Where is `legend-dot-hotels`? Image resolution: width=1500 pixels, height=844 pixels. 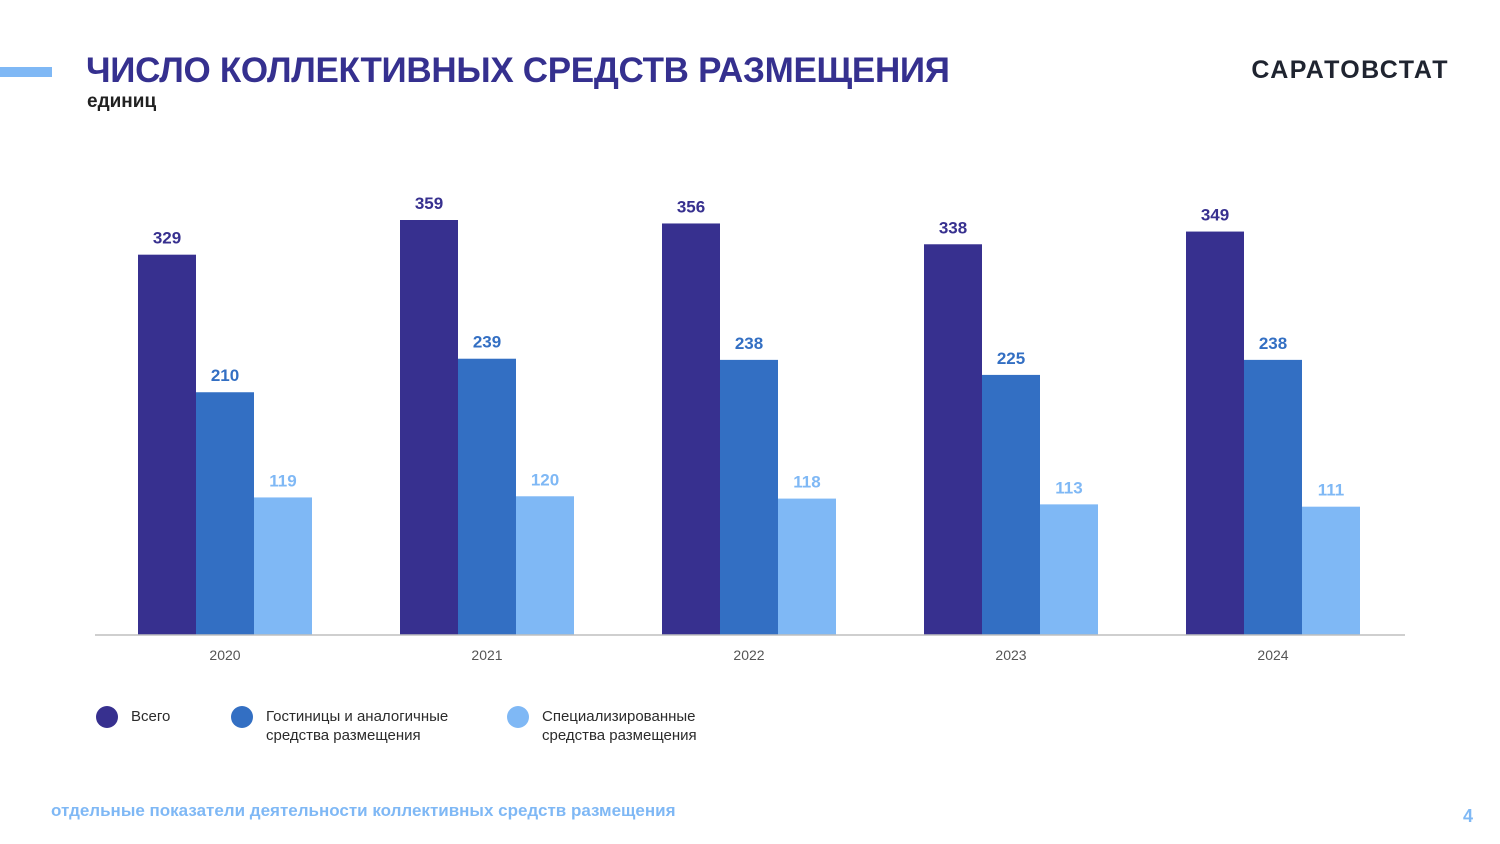 legend-dot-hotels is located at coordinates (242, 717).